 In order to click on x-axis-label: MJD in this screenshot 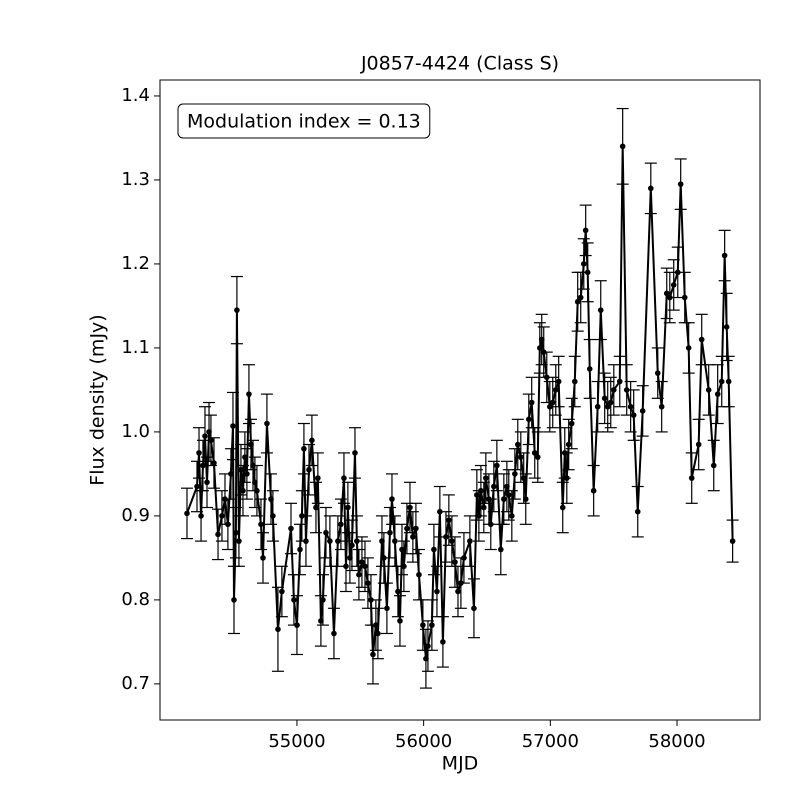, I will do `click(460, 764)`.